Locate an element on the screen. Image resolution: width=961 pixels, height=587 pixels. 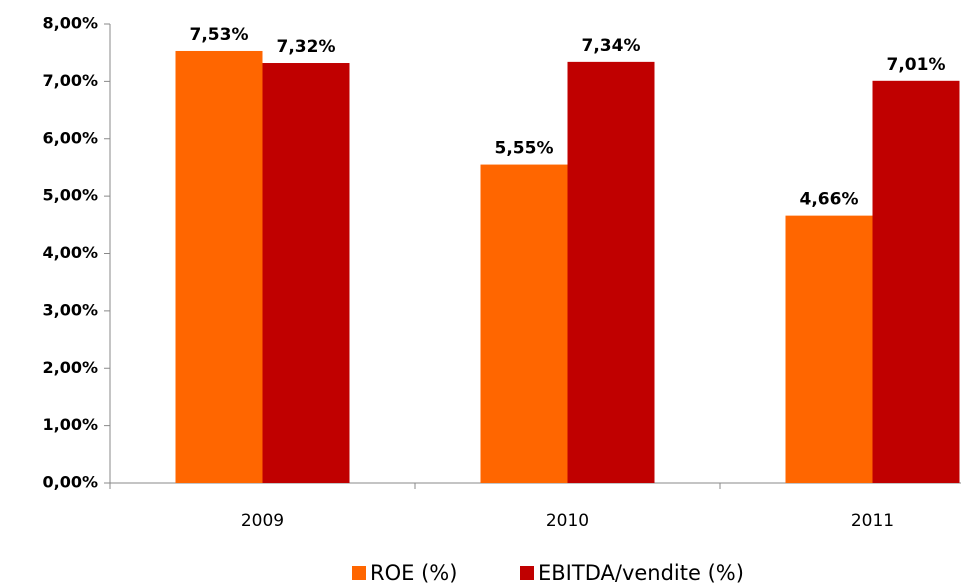
y-tick-label: 8,00% is located at coordinates (70, 23).